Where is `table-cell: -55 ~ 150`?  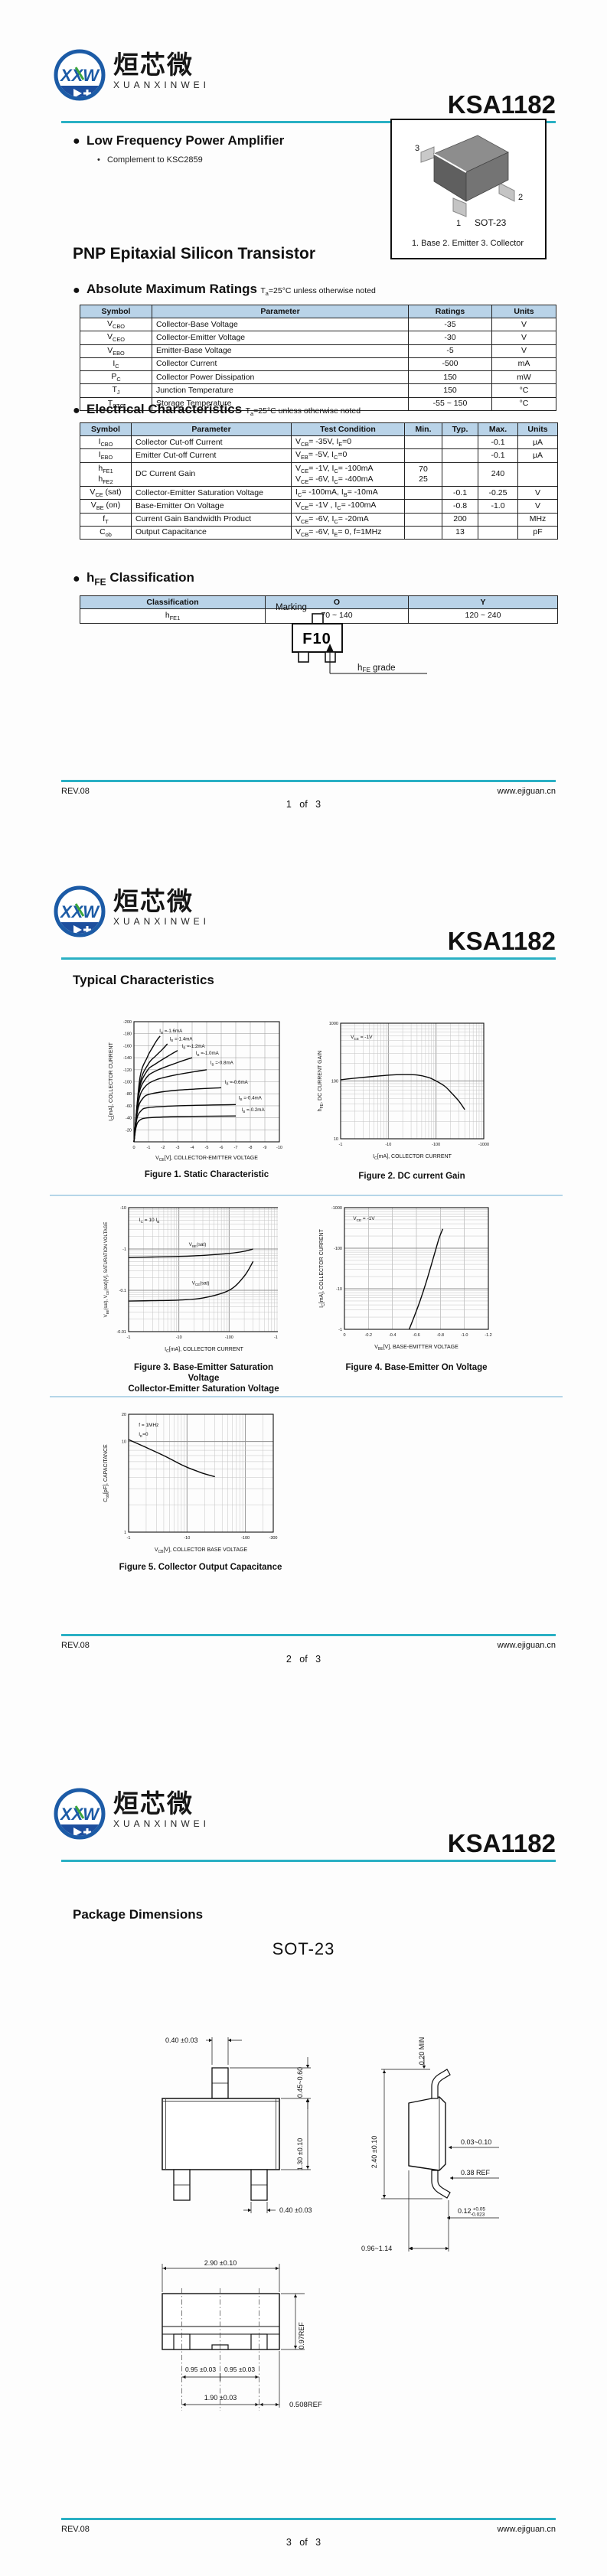
table-cell: -55 ~ 150 is located at coordinates (450, 403).